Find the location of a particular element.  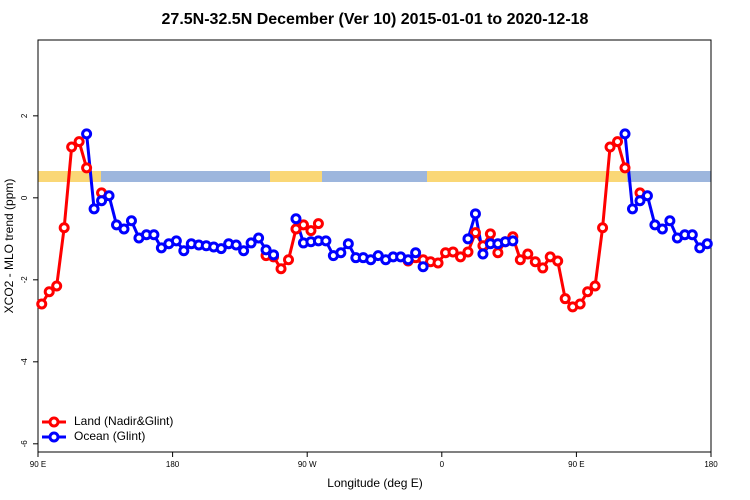

y-tick-label: 2 is located at coordinates (24, 115).